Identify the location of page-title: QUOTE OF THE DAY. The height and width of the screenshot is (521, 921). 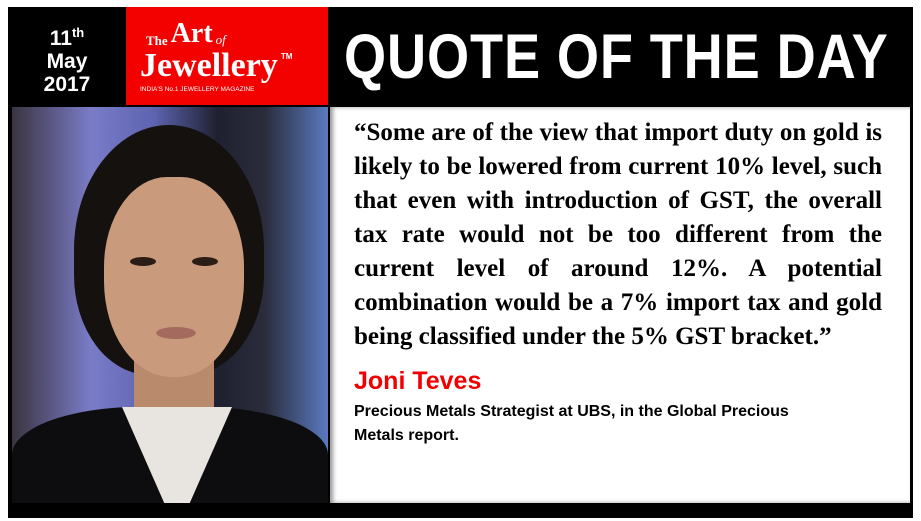
(616, 57).